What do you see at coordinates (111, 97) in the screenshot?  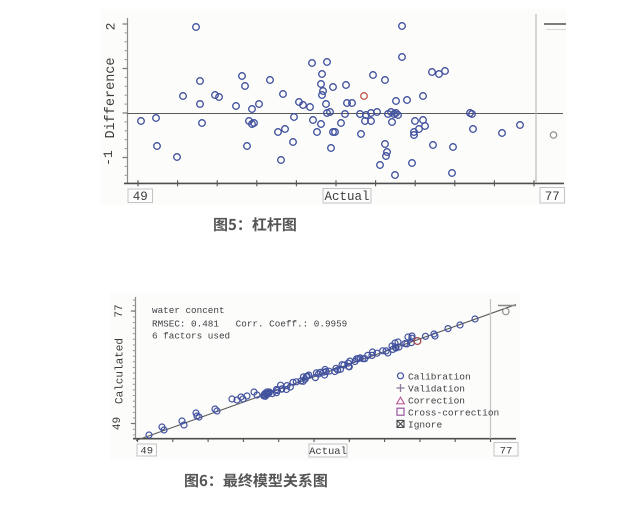 I see `svg-text: Difference` at bounding box center [111, 97].